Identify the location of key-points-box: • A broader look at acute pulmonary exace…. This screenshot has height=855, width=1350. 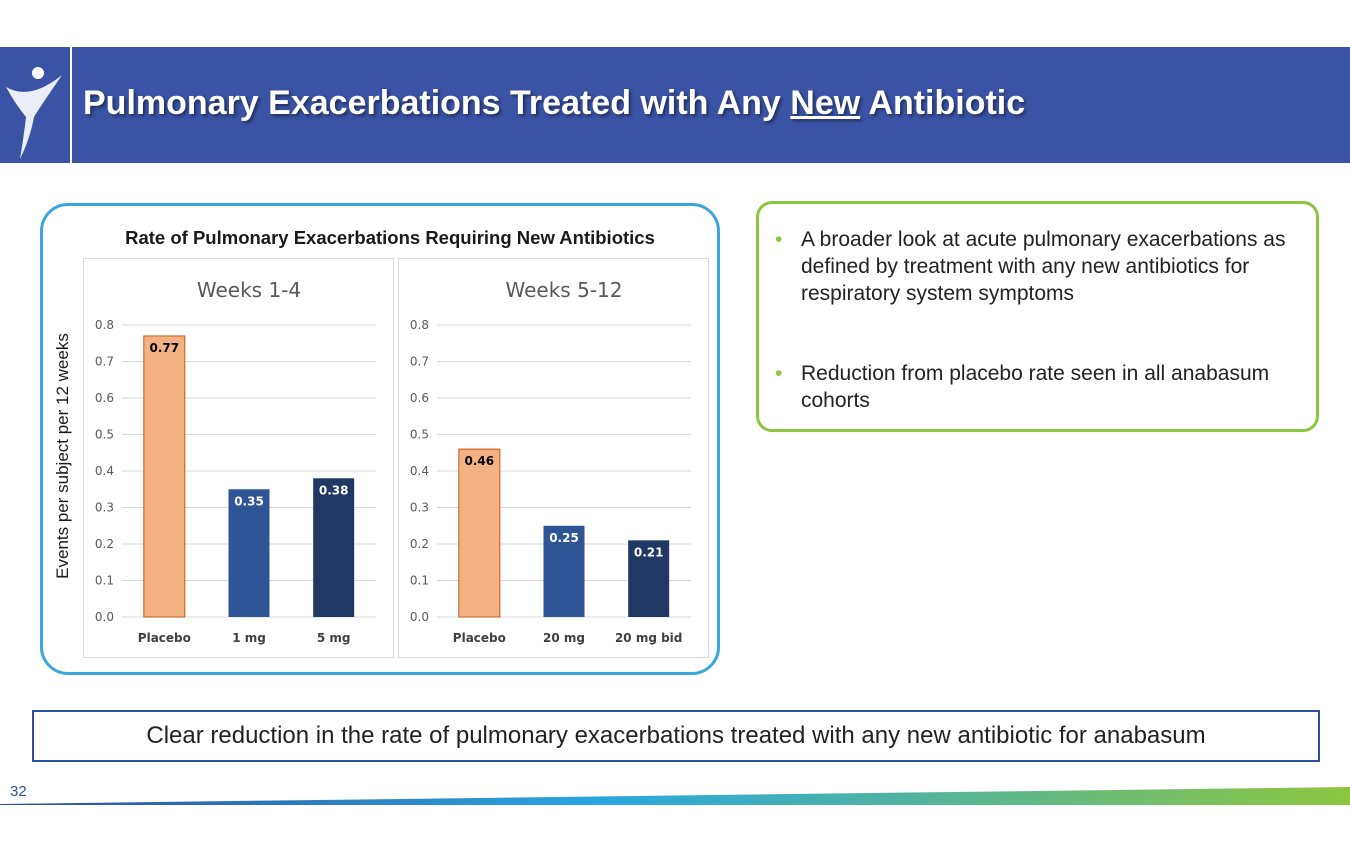
(1037, 316).